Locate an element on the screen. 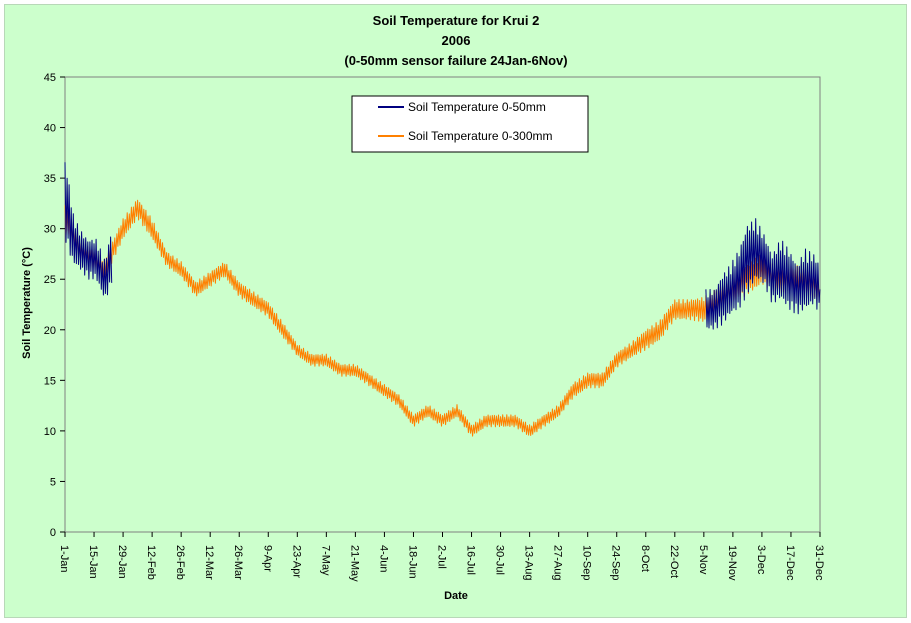  y-tick-label: 30 is located at coordinates (50, 230).